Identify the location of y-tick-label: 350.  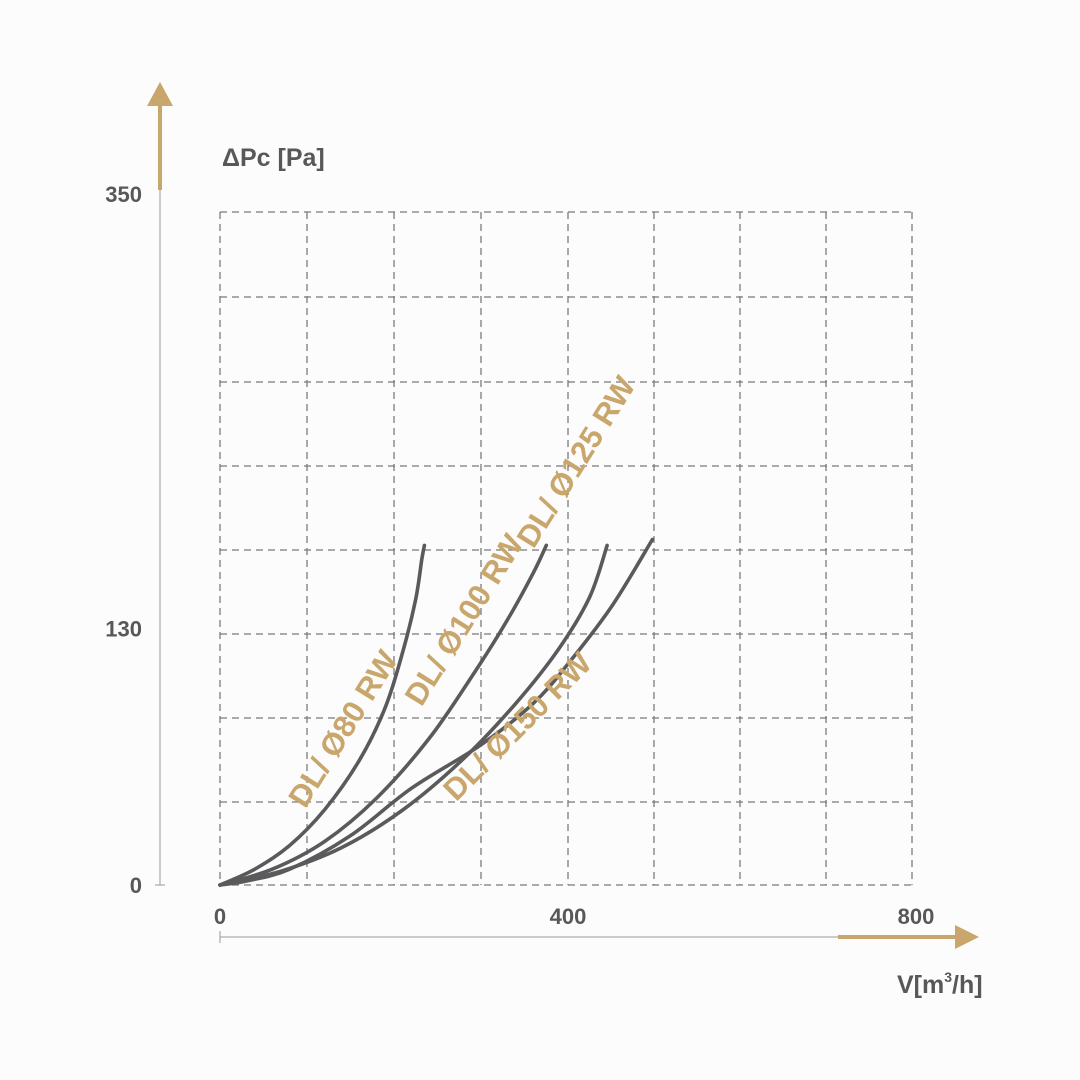
(123, 194).